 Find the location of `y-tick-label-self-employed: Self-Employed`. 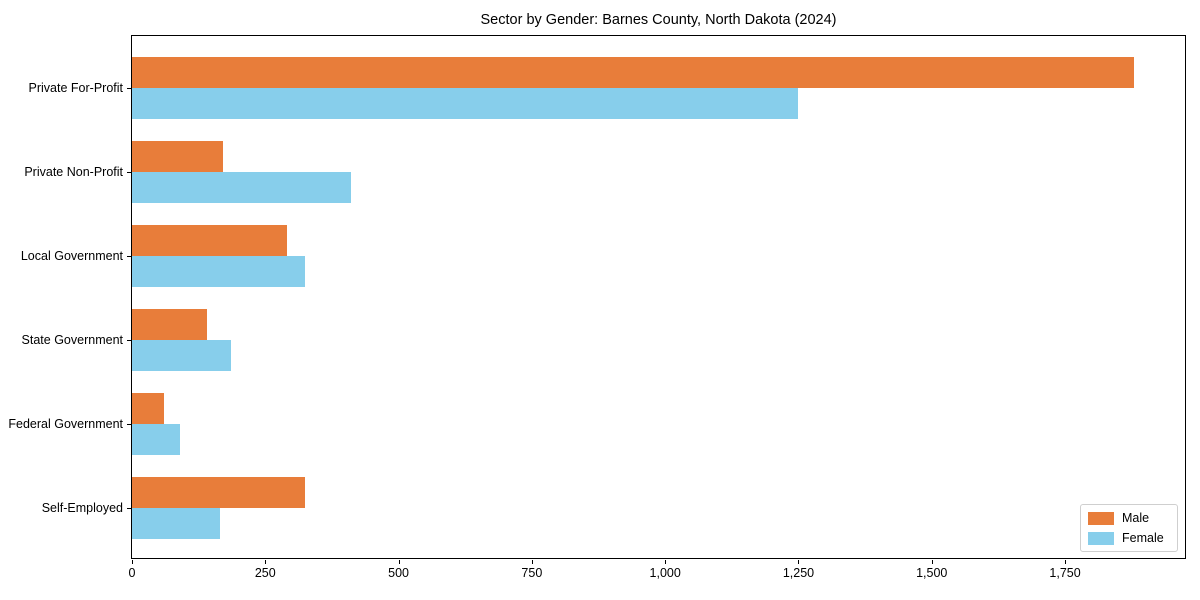

y-tick-label-self-employed: Self-Employed is located at coordinates (82, 508).